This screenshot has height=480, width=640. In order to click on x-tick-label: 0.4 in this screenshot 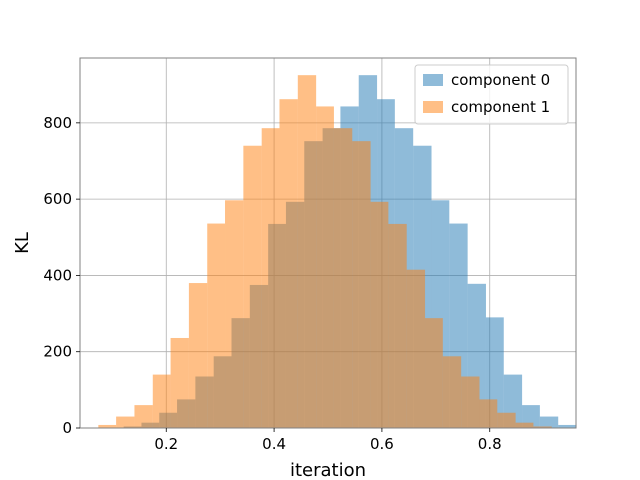, I will do `click(274, 444)`.